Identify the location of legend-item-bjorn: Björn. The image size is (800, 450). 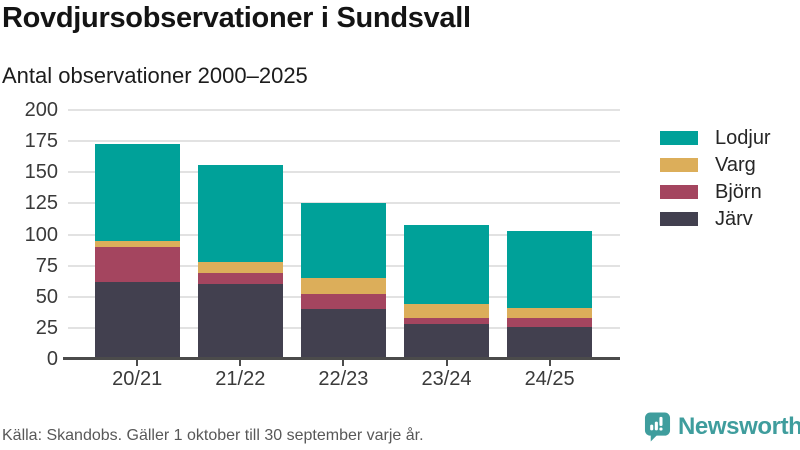
(715, 192).